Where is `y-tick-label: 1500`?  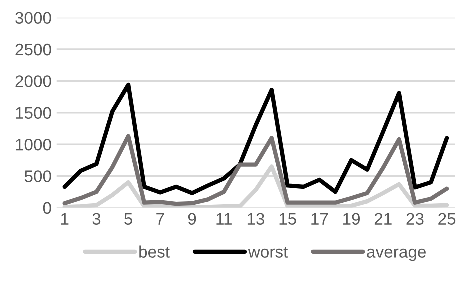 y-tick-label: 1500 is located at coordinates (34, 113).